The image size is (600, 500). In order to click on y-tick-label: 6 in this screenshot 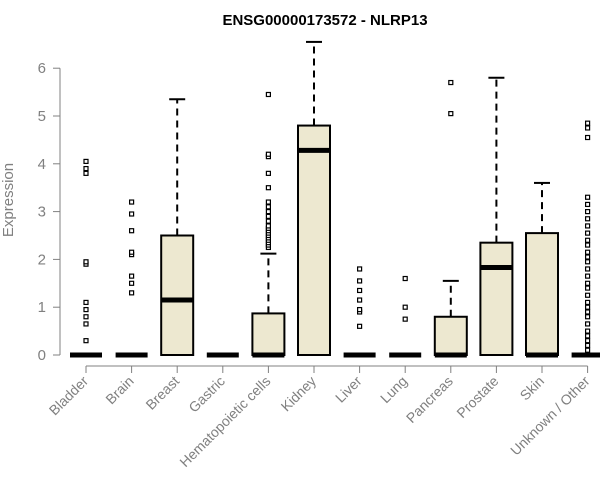, I will do `click(42, 68)`.